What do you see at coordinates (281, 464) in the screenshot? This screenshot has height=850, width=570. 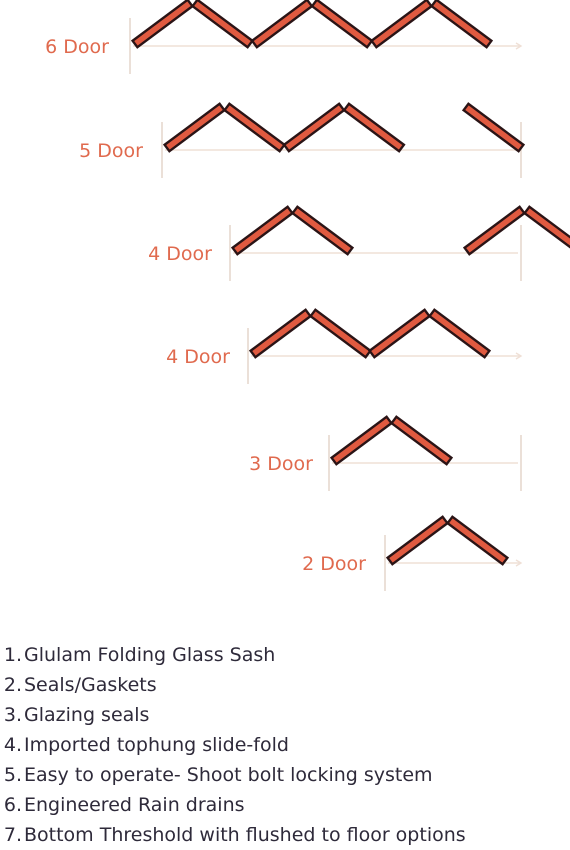 I see `config-label: 3 Door` at bounding box center [281, 464].